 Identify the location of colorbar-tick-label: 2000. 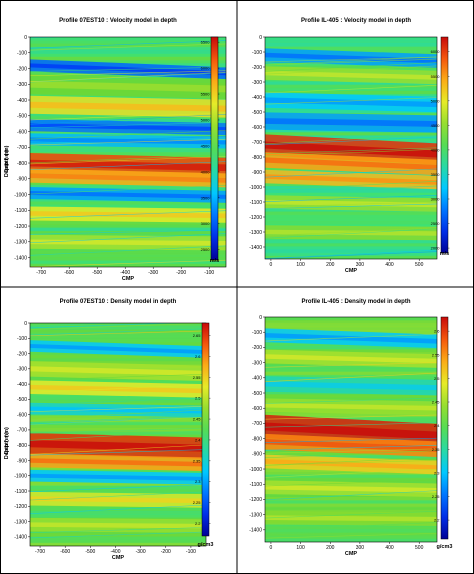
(436, 248).